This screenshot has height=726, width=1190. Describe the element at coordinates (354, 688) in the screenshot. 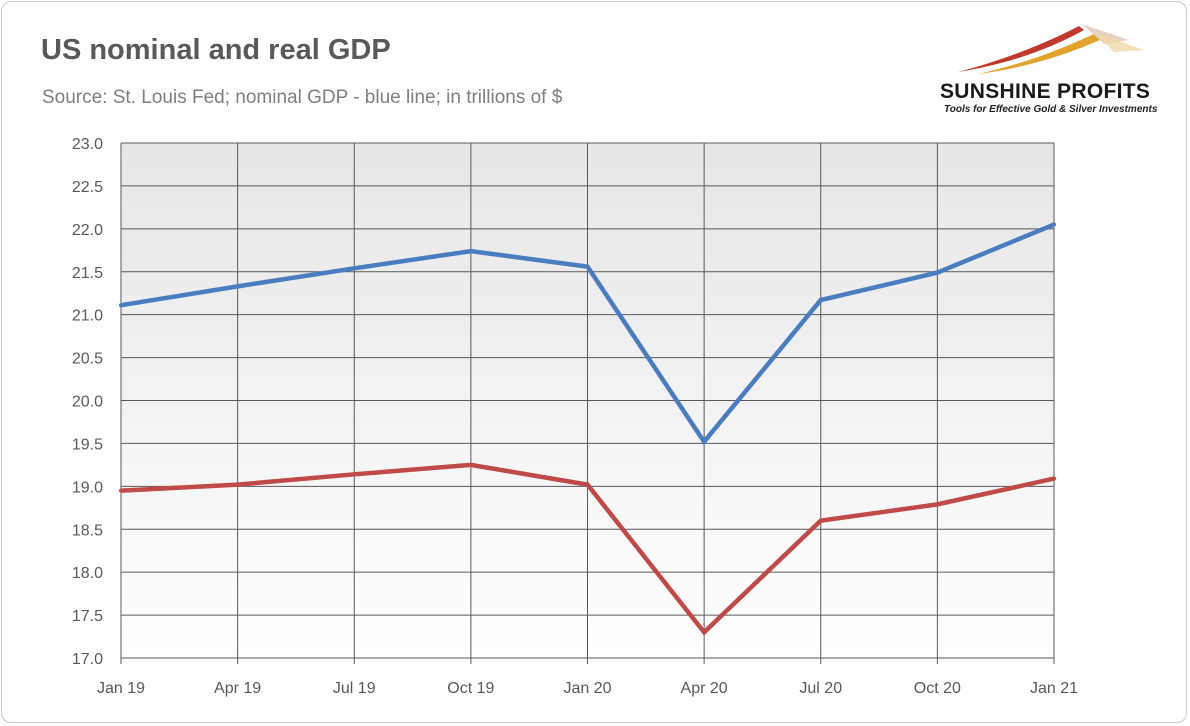

I see `x-tick-label: Jul 19` at that location.